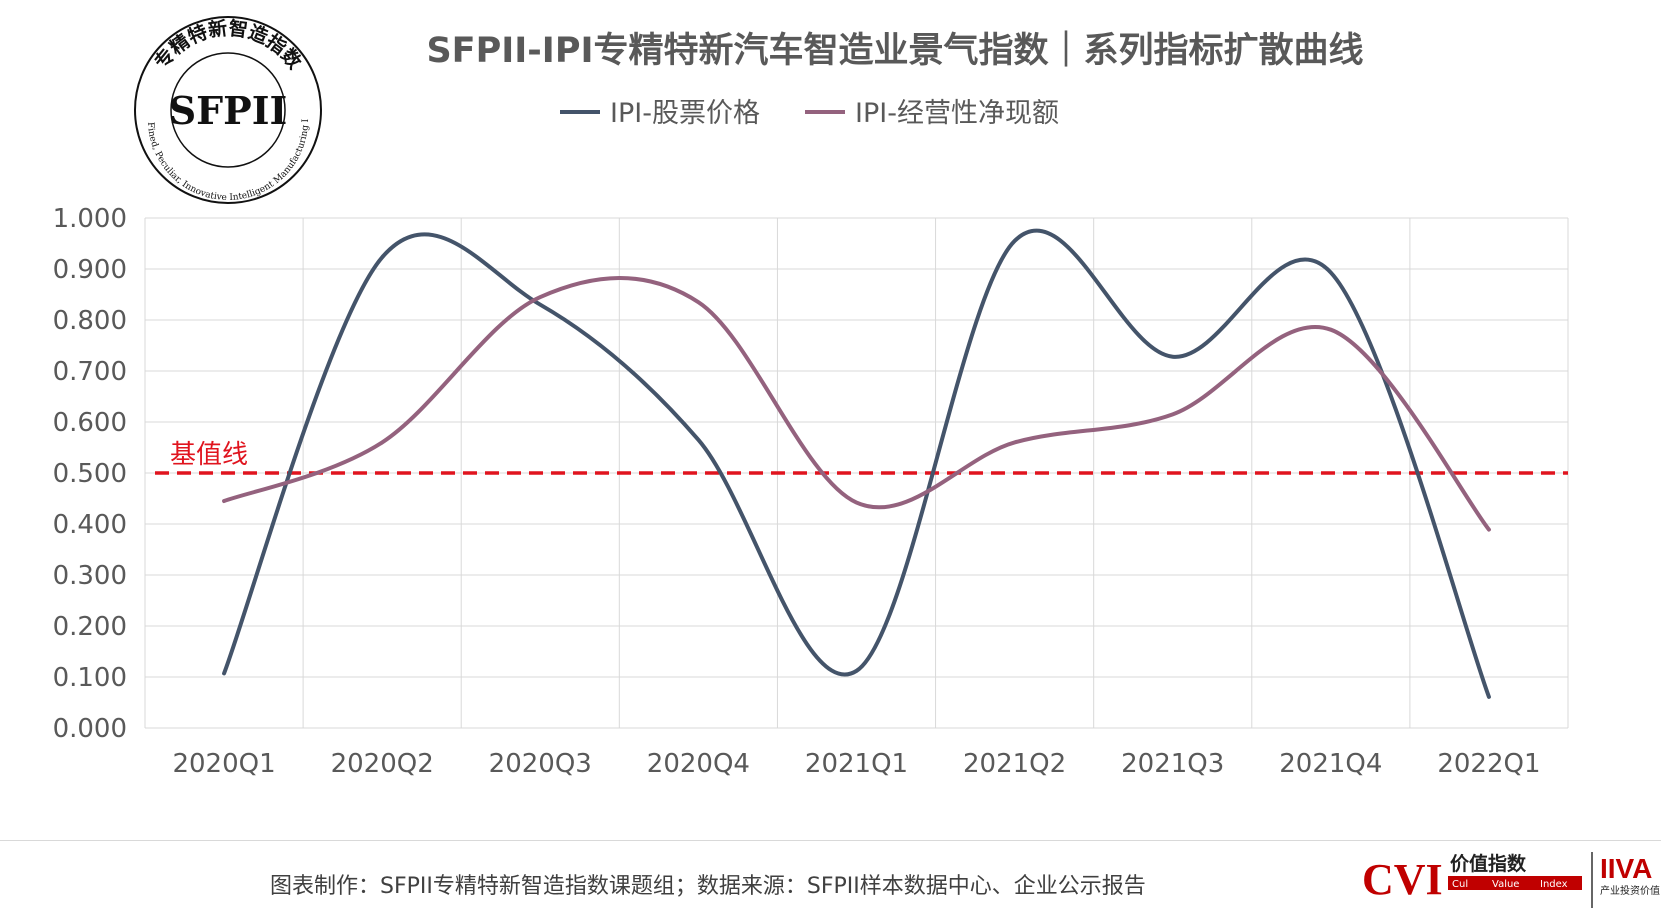 This screenshot has width=1661, height=917. Describe the element at coordinates (698, 764) in the screenshot. I see `x-tick-label: 2020Q4` at that location.